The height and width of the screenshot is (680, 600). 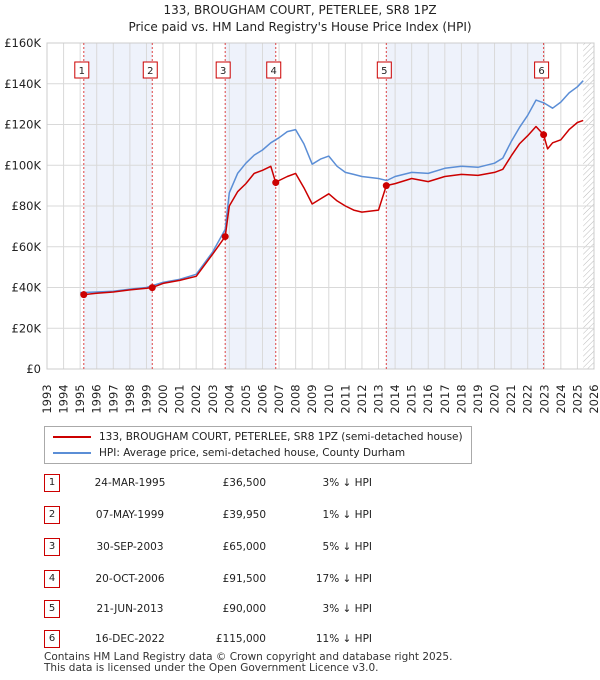 I want to click on x-tick-label: 1996, so click(x=97, y=398).